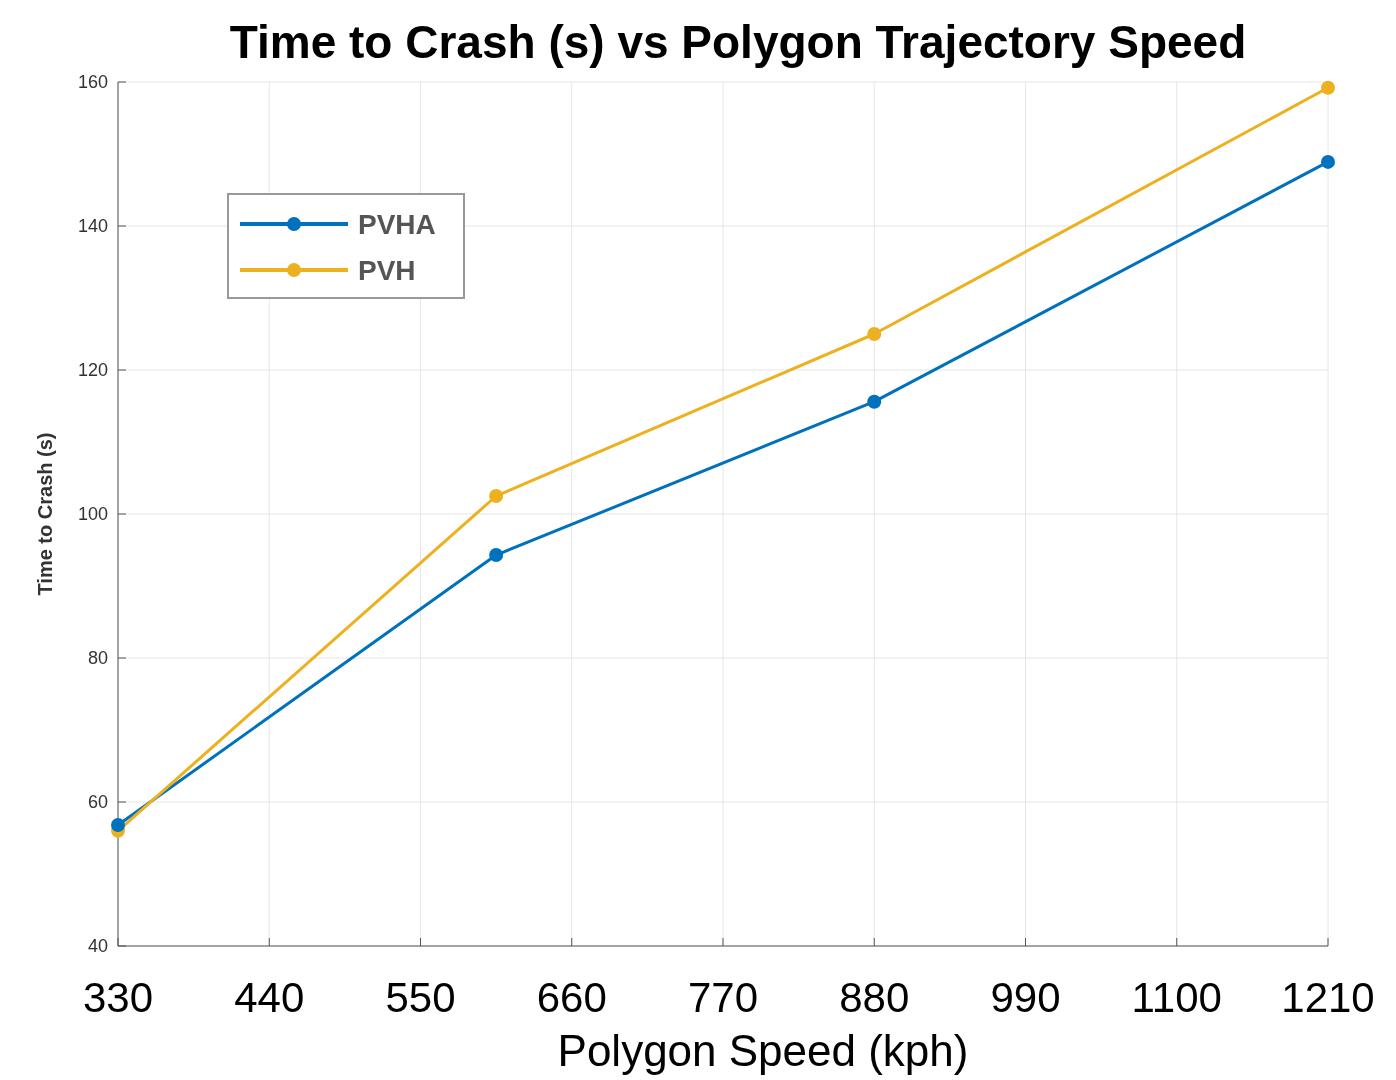  What do you see at coordinates (92, 514) in the screenshot?
I see `y-tick-label: 100` at bounding box center [92, 514].